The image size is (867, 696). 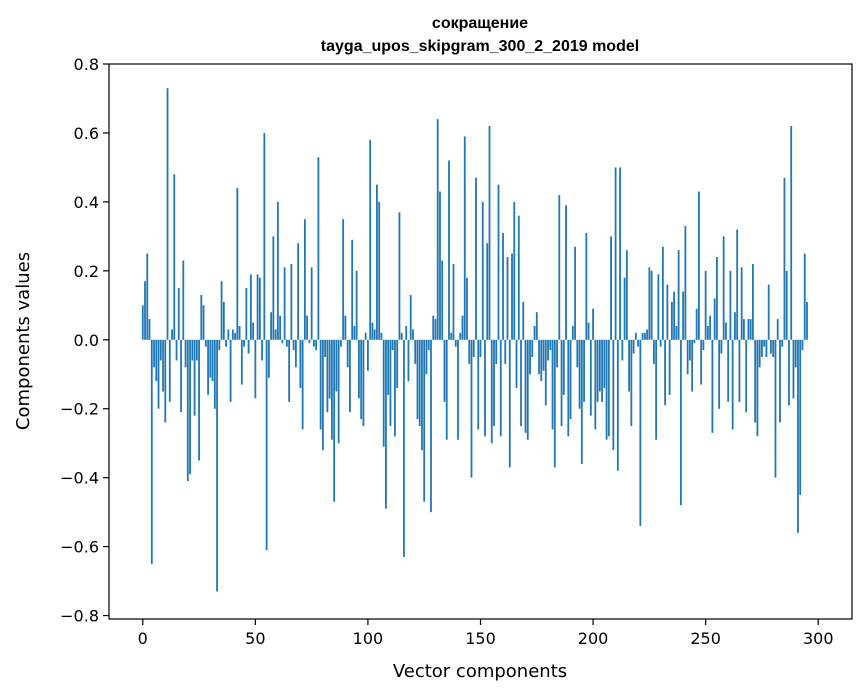 I want to click on x-tick-label-150: 150, so click(x=480, y=638).